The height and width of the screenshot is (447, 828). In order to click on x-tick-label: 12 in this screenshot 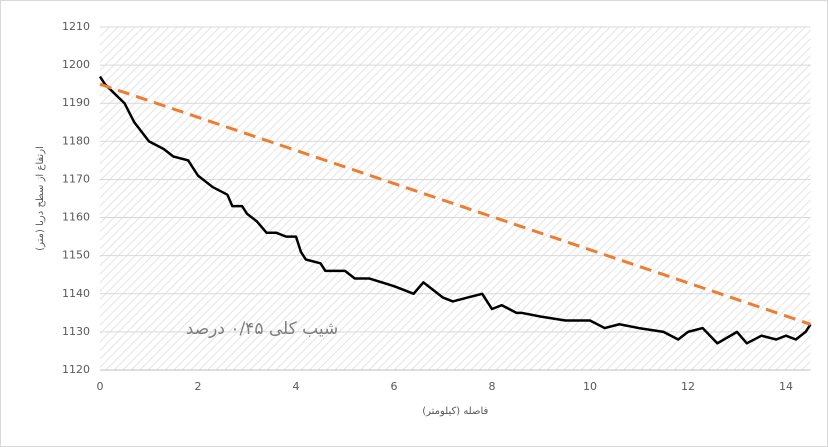, I will do `click(688, 386)`.